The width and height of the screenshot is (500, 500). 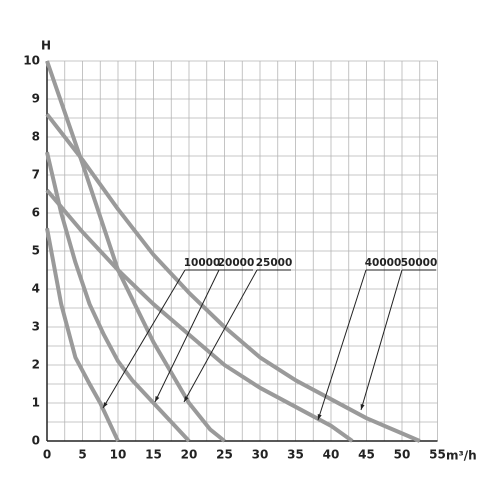 What do you see at coordinates (402, 455) in the screenshot?
I see `x-tick-label: 50` at bounding box center [402, 455].